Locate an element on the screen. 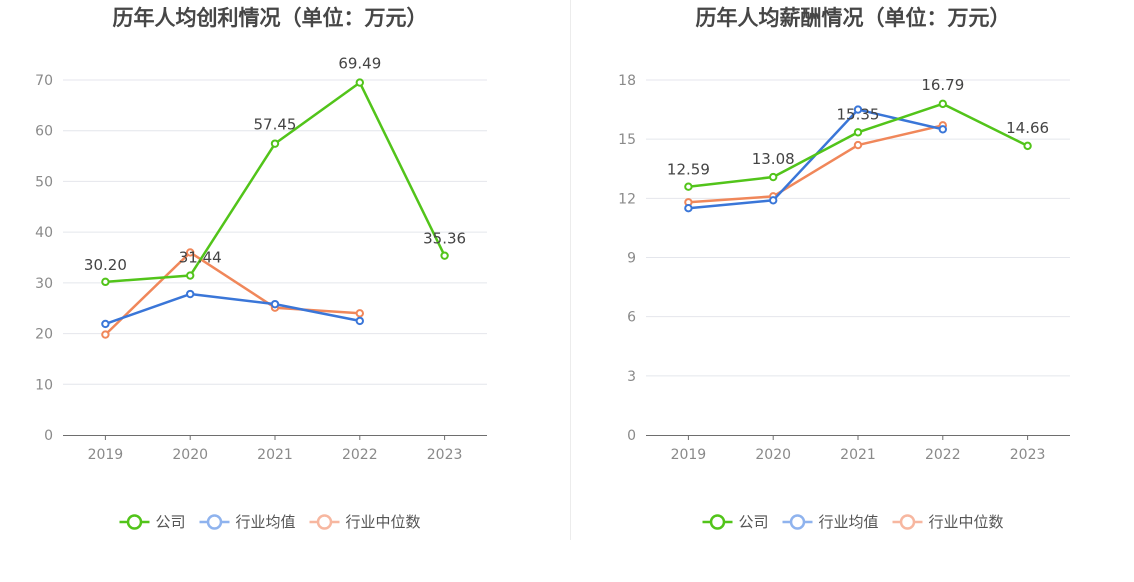 This screenshot has width=1134, height=582. chart-divider is located at coordinates (570, 270).